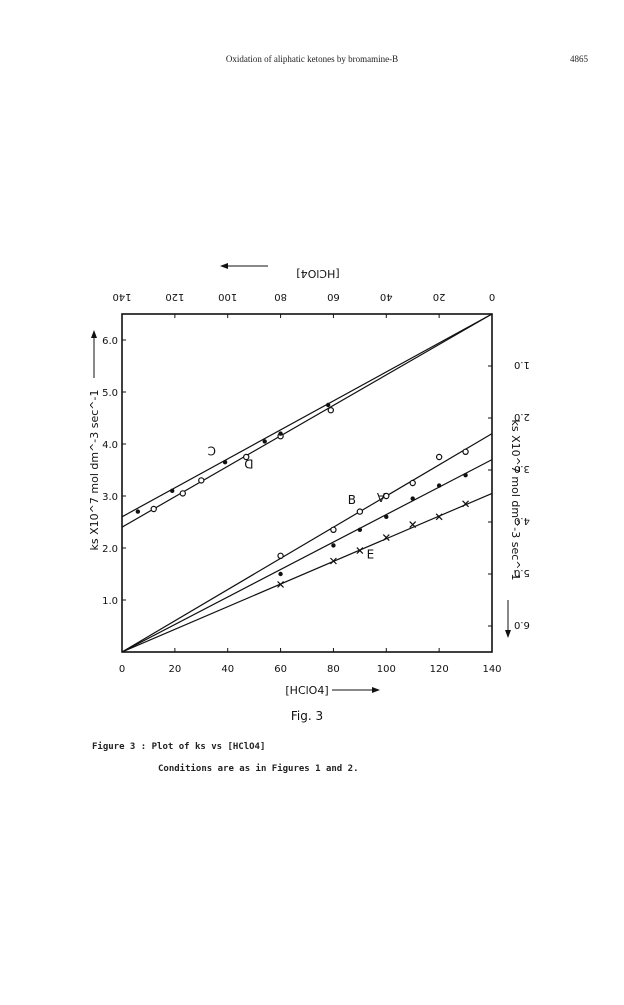 The height and width of the screenshot is (1005, 624). Describe the element at coordinates (110, 393) in the screenshot. I see `y-tick-label: 5.0` at that location.